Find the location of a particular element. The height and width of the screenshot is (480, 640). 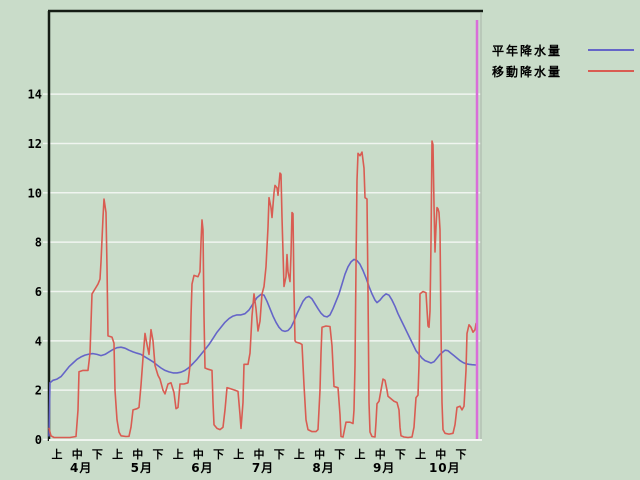

x-decade-label-5: 下 is located at coordinates (158, 454).